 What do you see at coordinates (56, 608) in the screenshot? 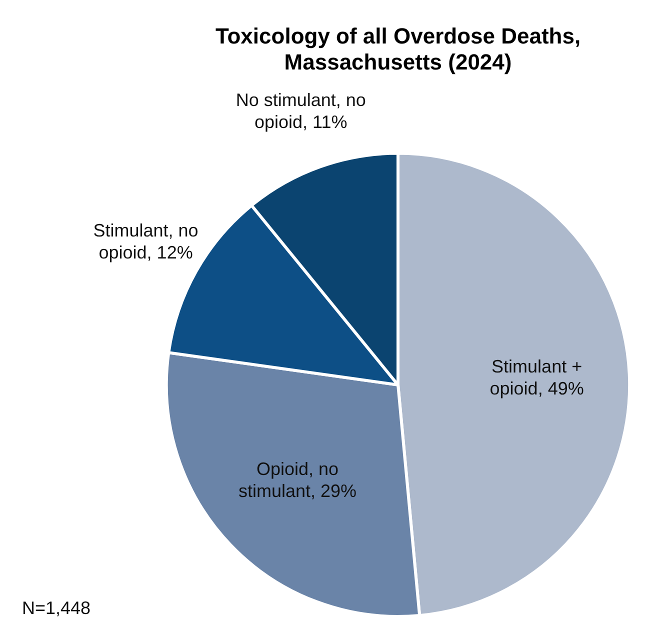
I see `text: N=1,448` at bounding box center [56, 608].